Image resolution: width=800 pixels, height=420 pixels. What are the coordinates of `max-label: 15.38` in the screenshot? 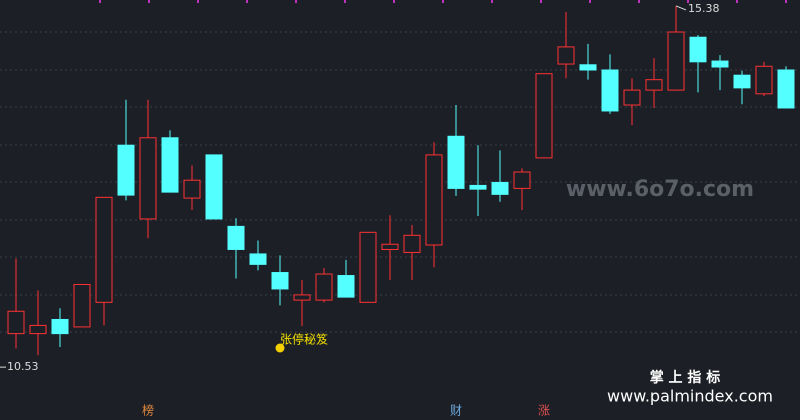 It's located at (704, 8).